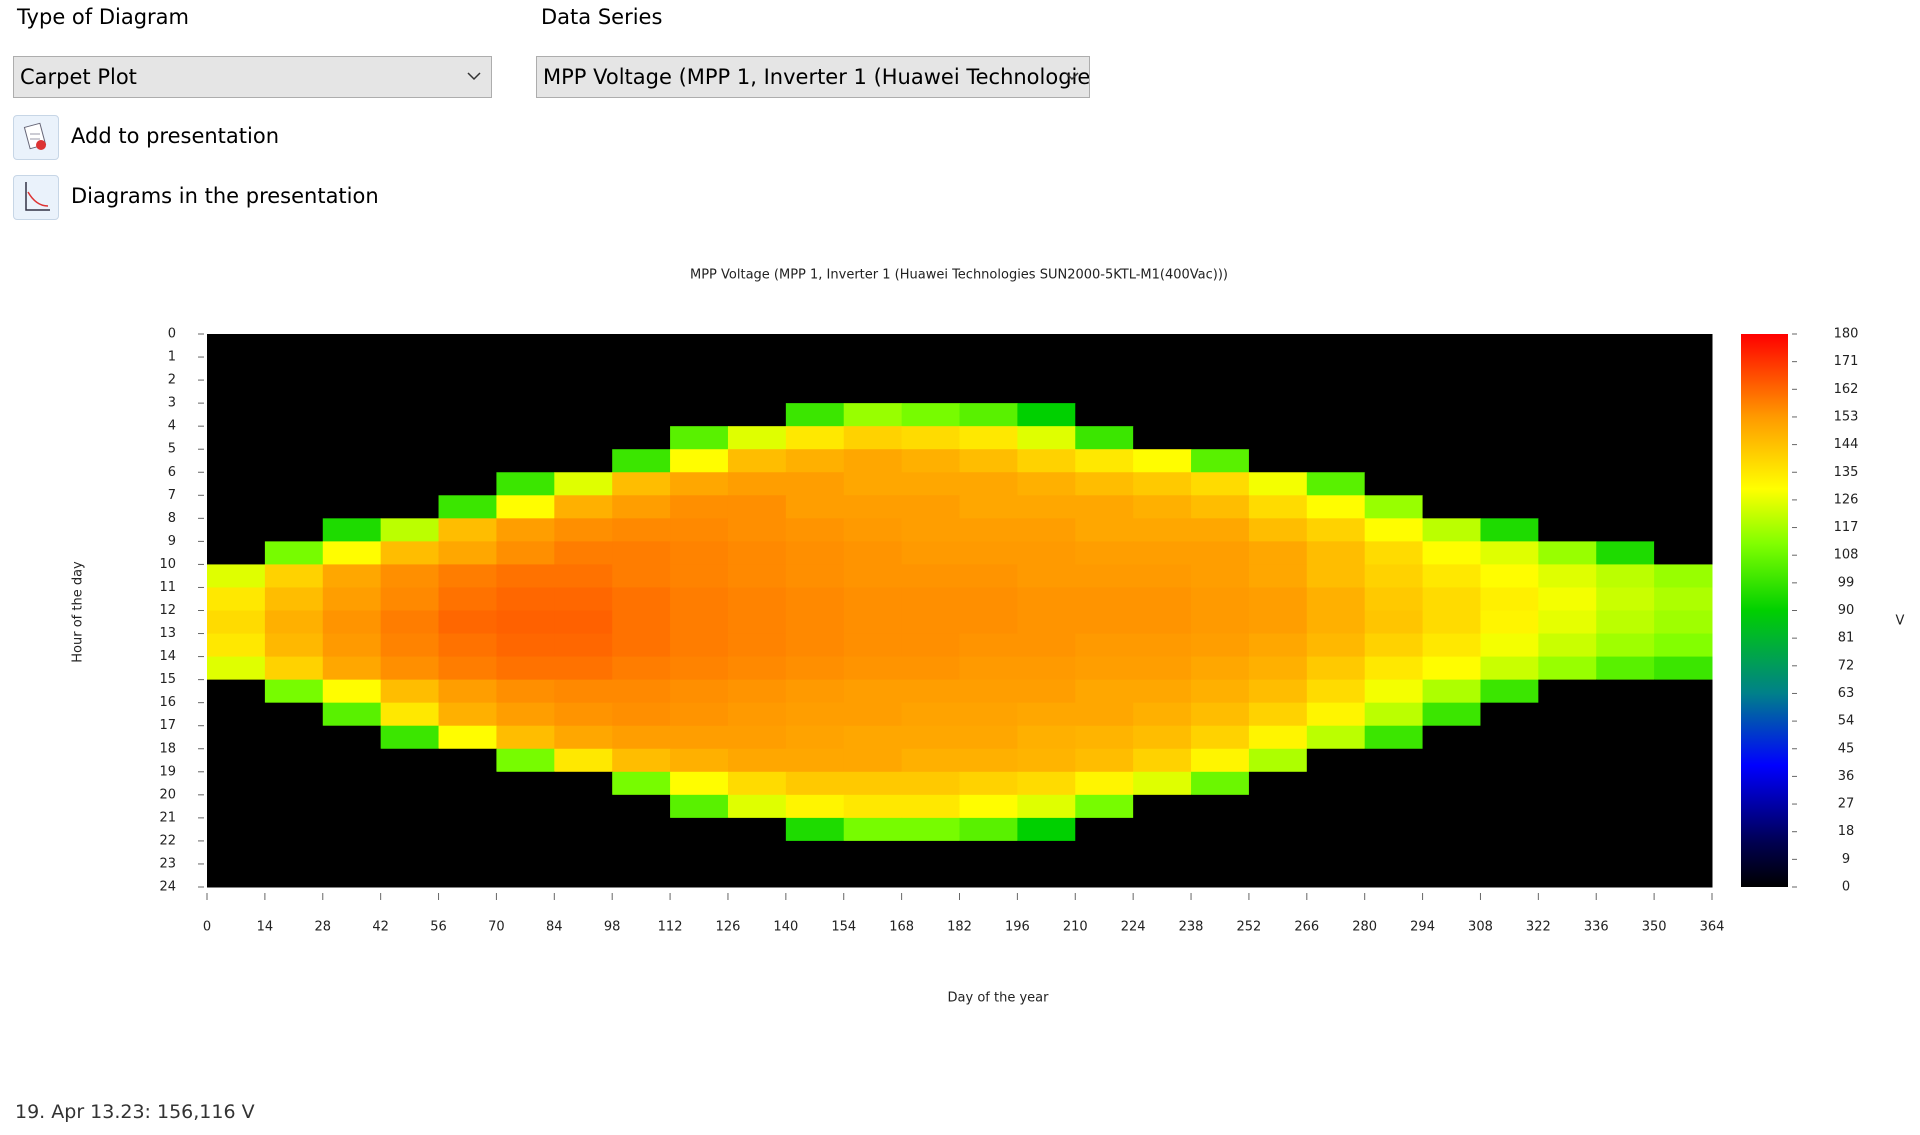 This screenshot has height=1135, width=1920. I want to click on colorbar-tick-label: 18, so click(1846, 831).